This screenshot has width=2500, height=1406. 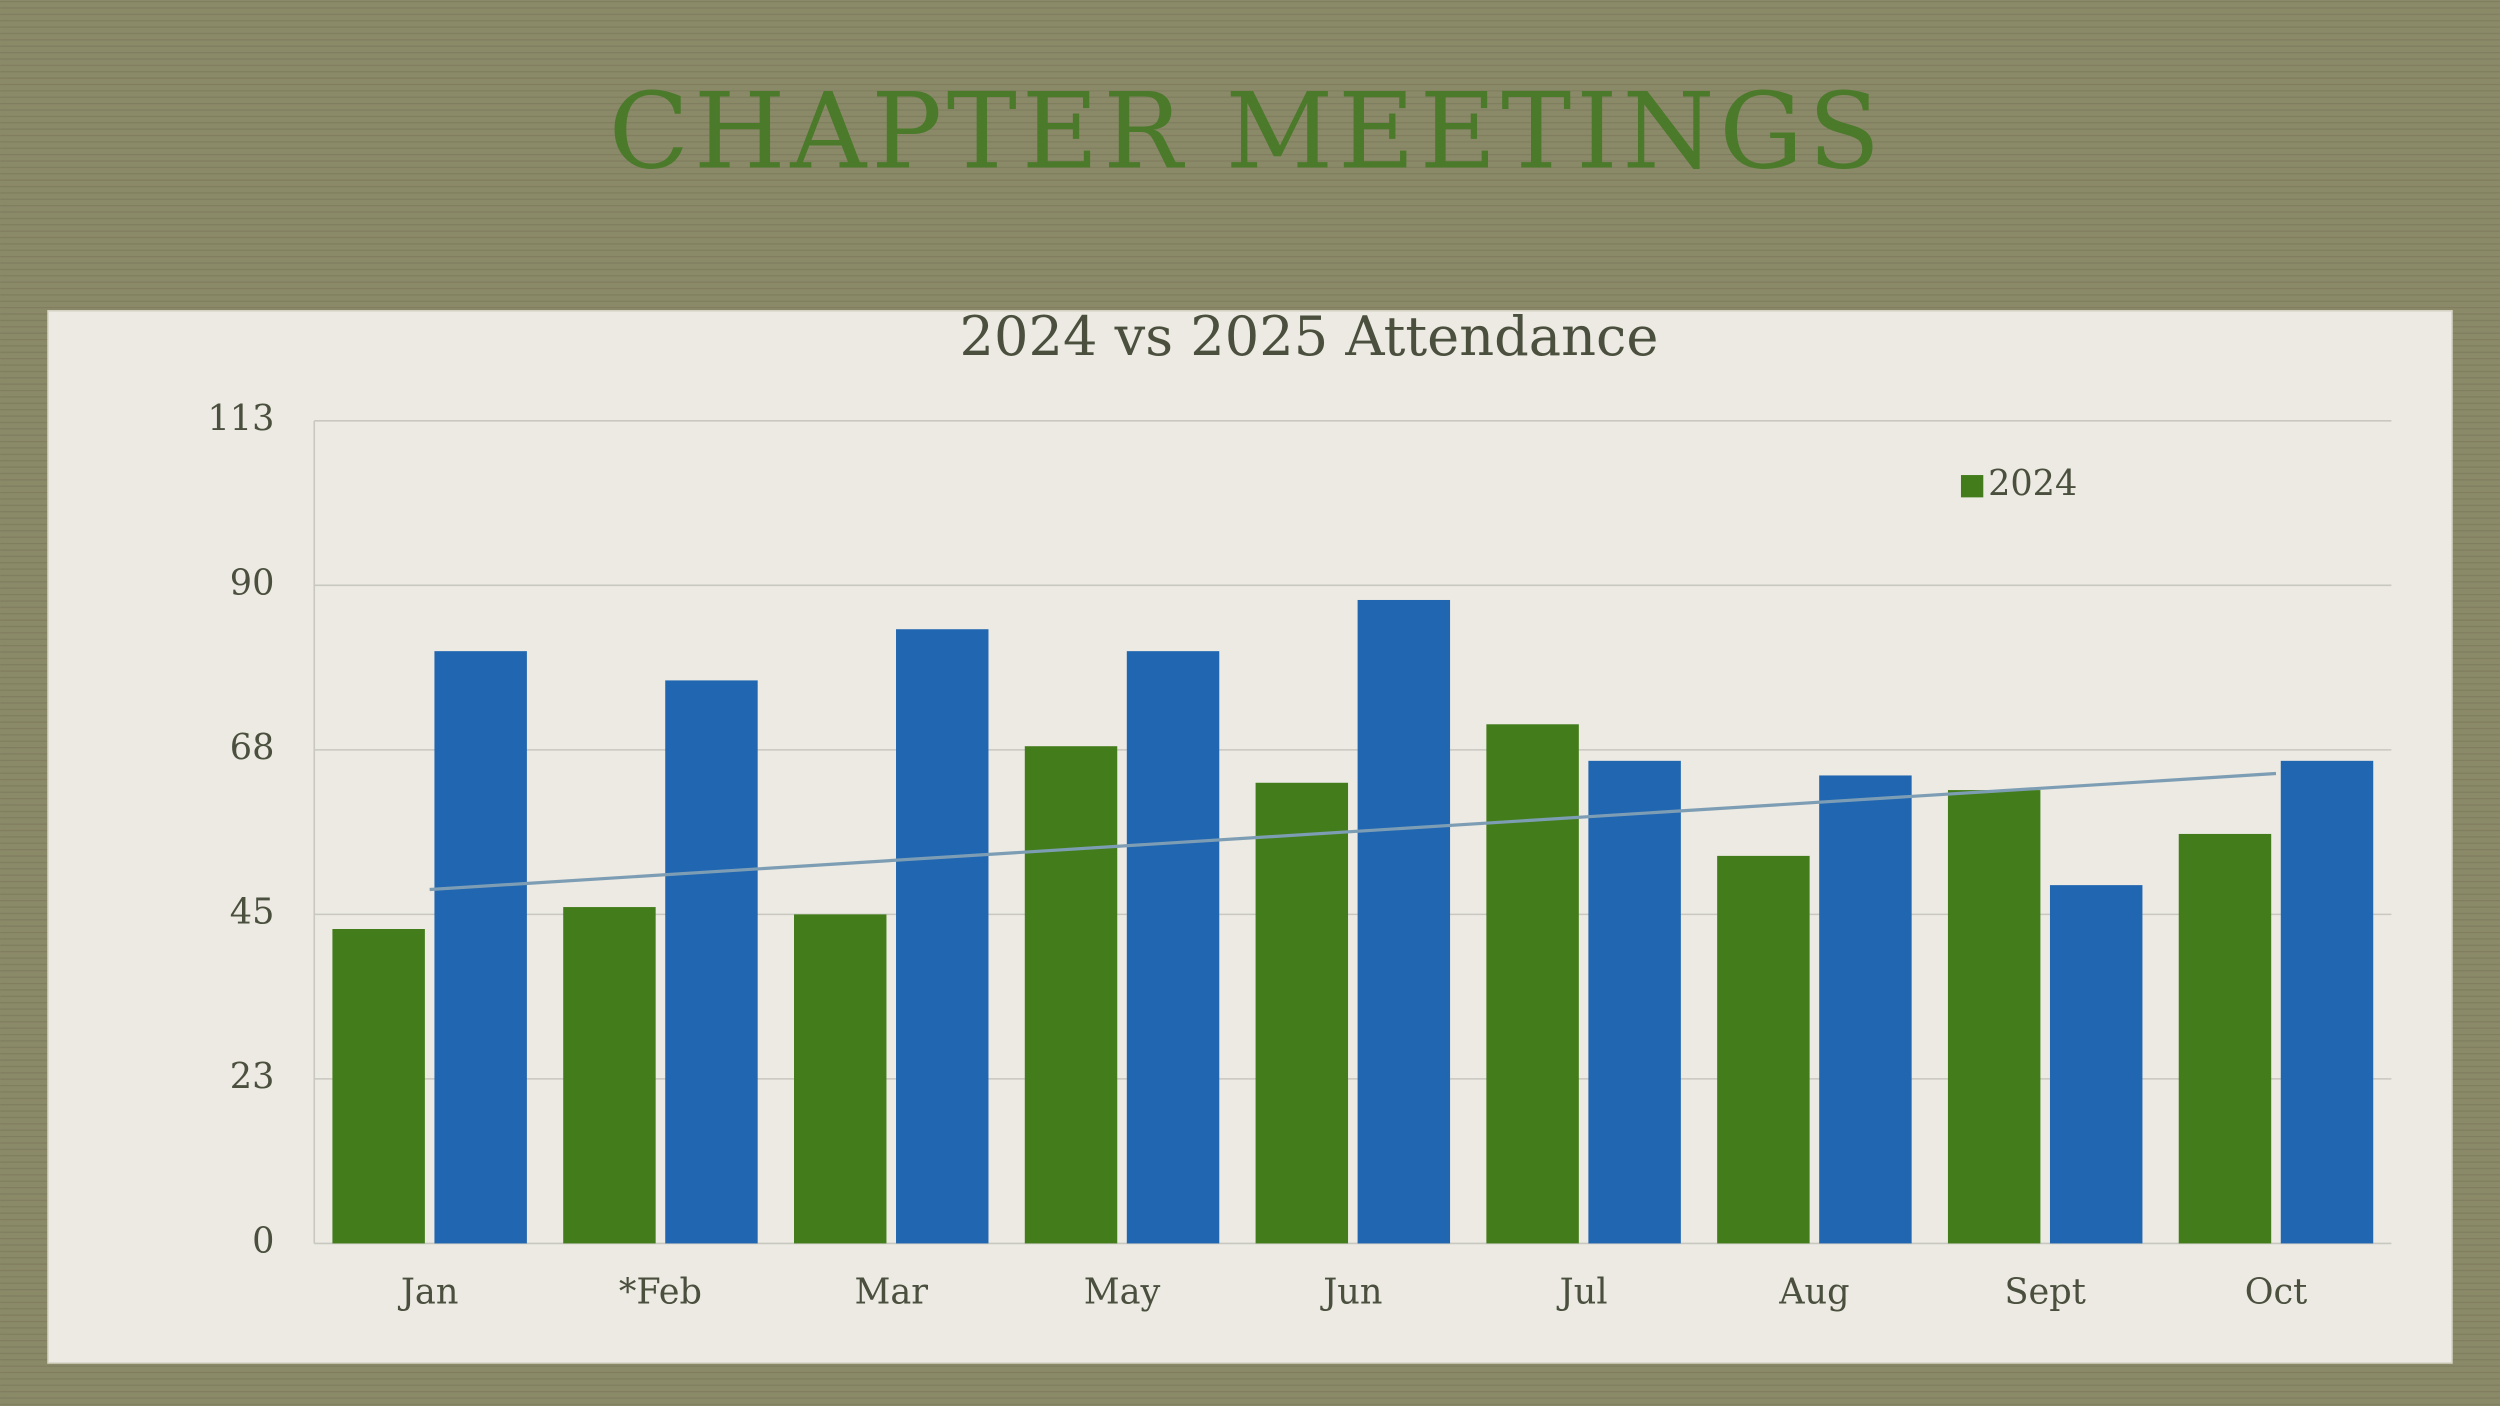 What do you see at coordinates (252, 911) in the screenshot?
I see `y-tick-label: 45` at bounding box center [252, 911].